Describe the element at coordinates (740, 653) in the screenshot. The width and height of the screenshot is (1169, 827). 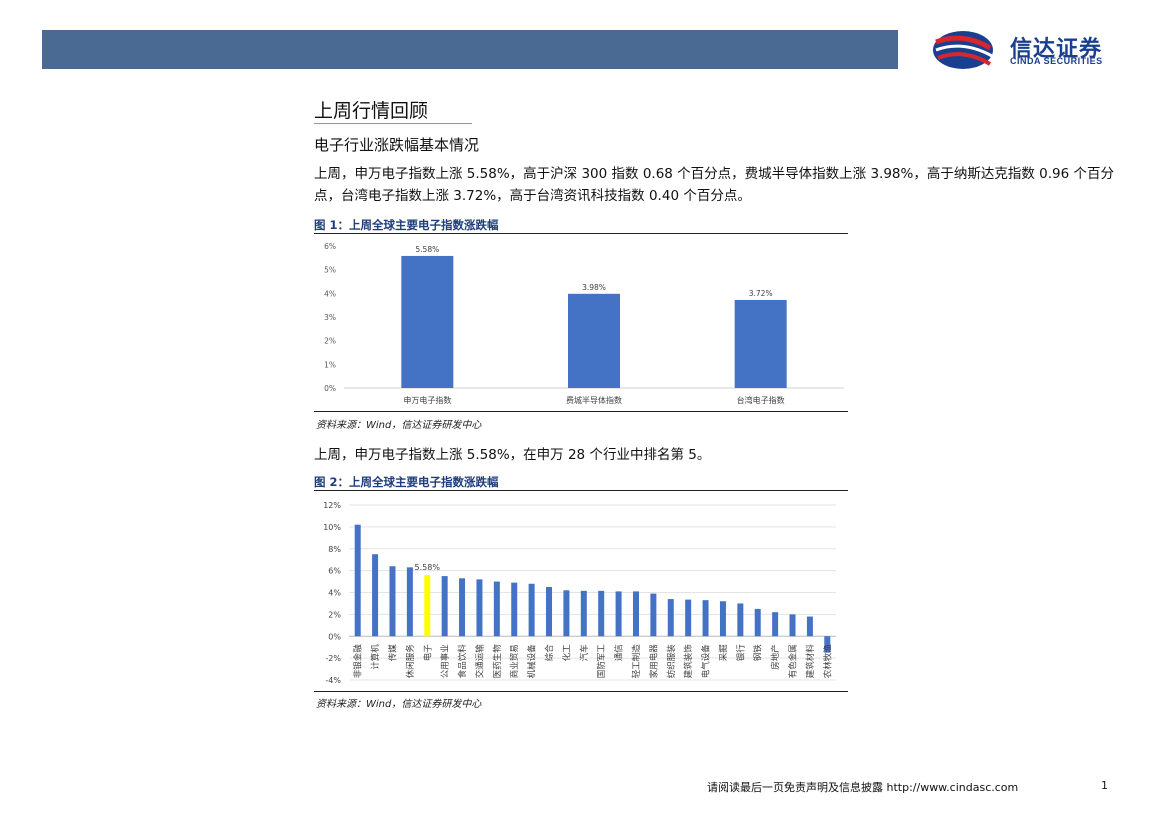
I see `x-tick-label: 银行` at that location.